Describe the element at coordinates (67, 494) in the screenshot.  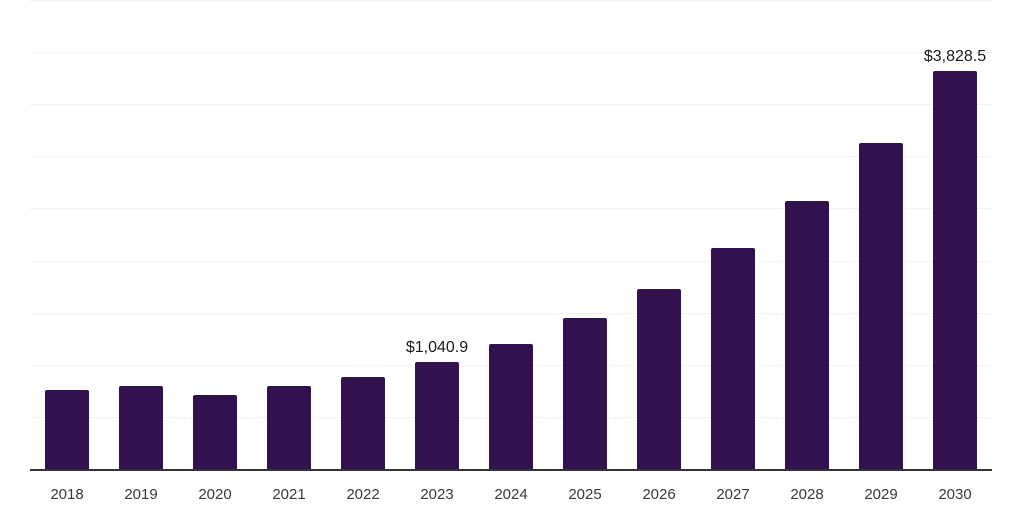
I see `x-tick-2018: 2018` at that location.